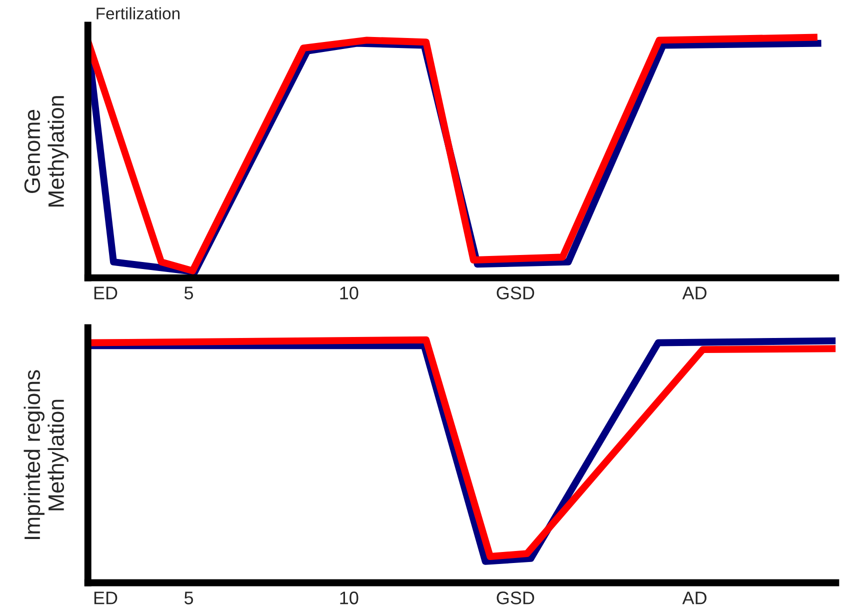  I want to click on y-axis-title: Genome Methylation, so click(46, 151).